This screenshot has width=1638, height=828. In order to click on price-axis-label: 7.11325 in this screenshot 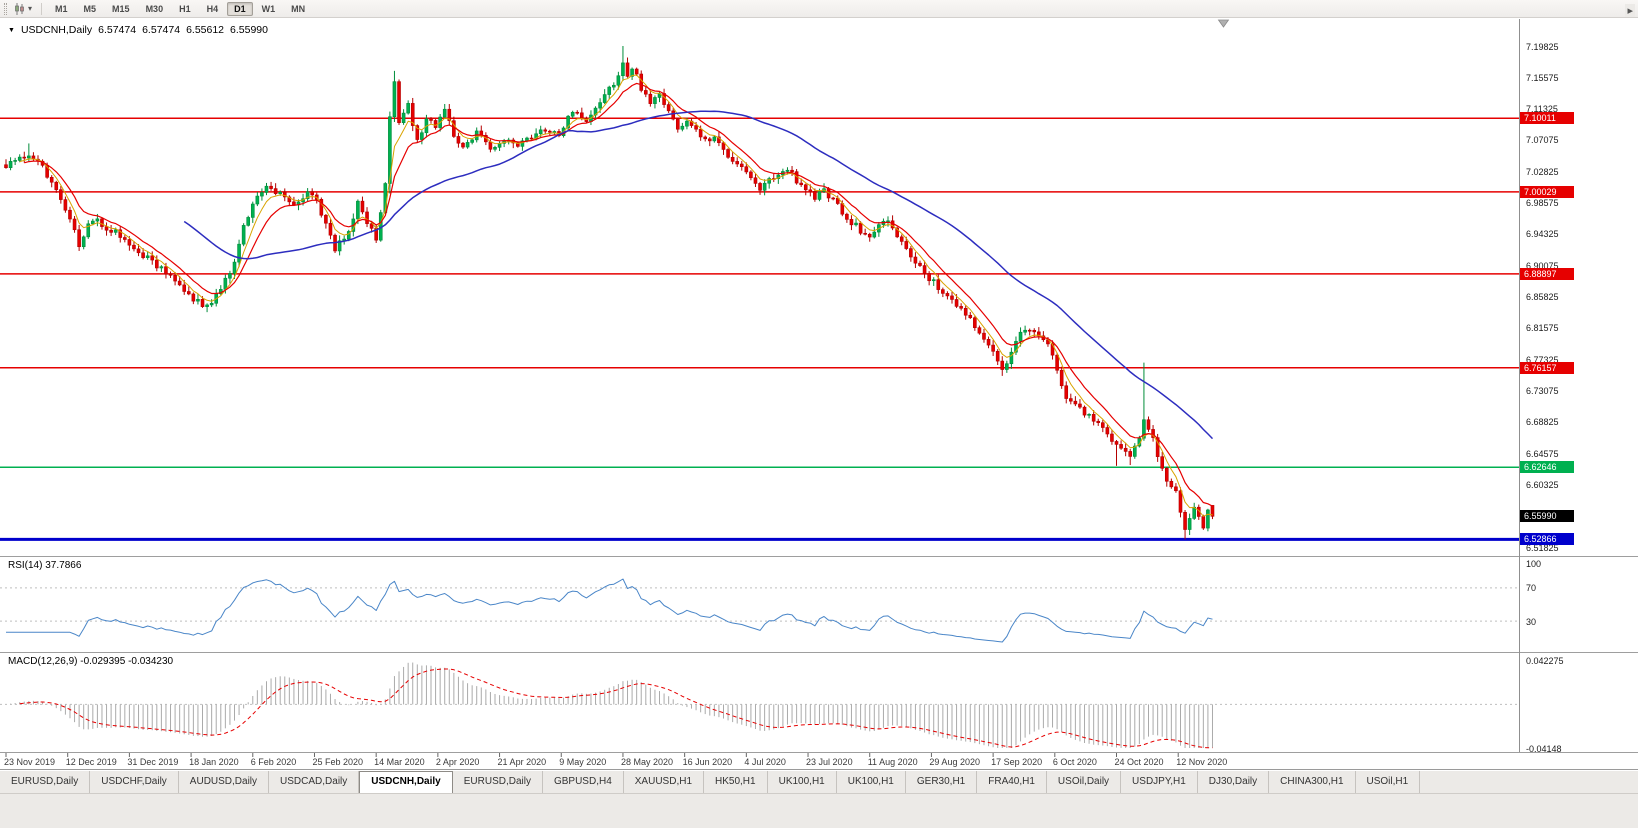, I will do `click(1542, 109)`.